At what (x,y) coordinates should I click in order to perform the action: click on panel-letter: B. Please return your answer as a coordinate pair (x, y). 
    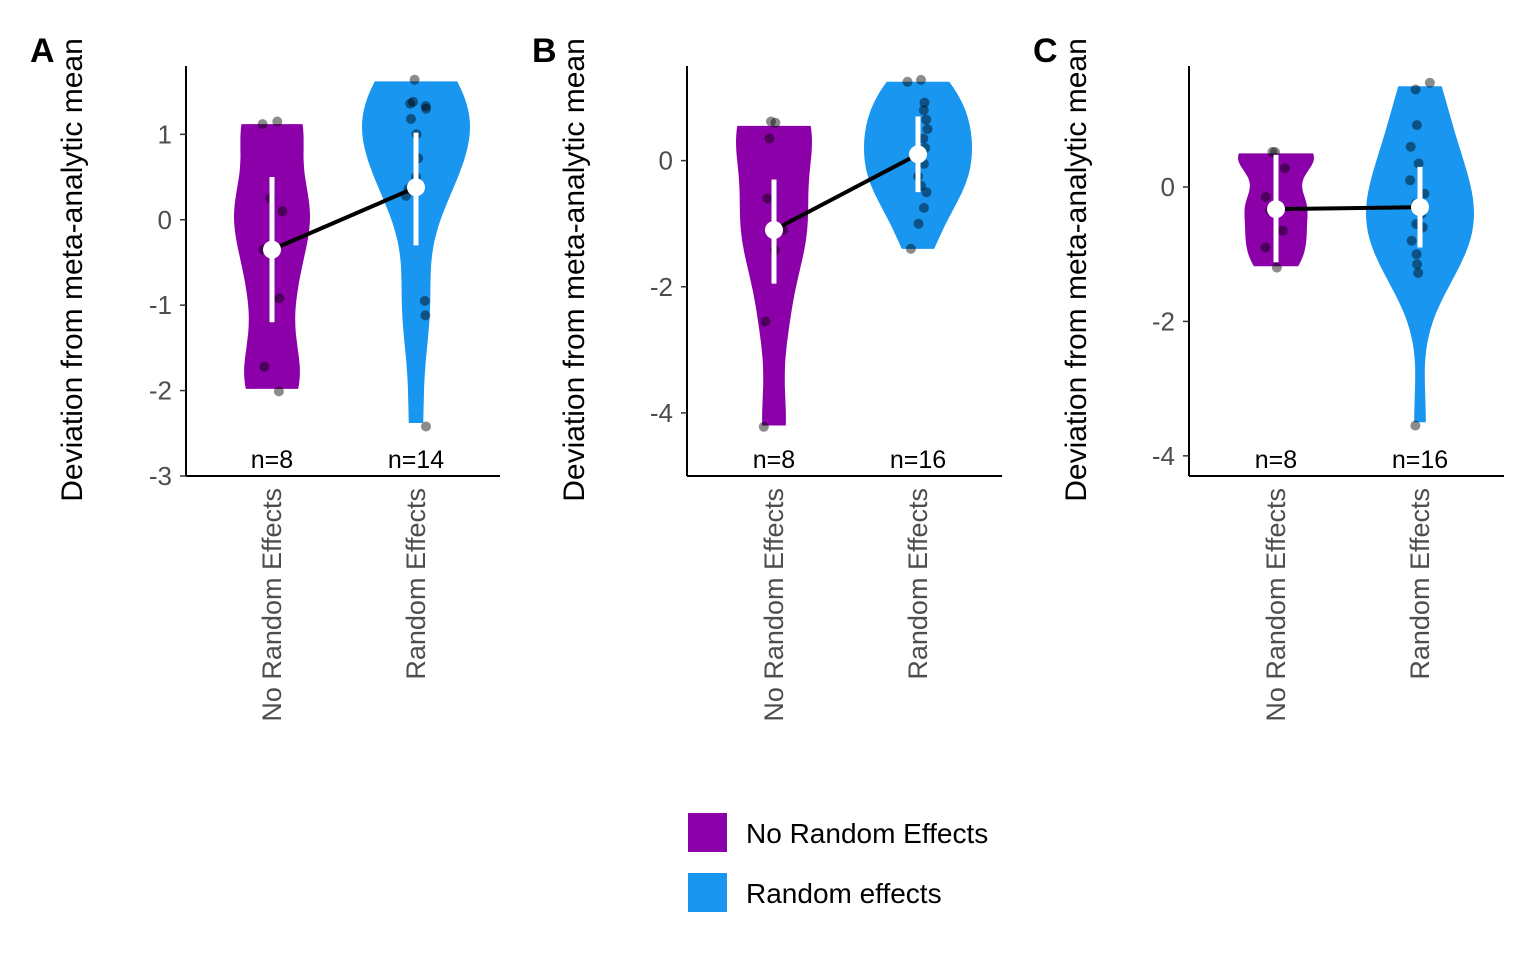
    Looking at the image, I should click on (544, 51).